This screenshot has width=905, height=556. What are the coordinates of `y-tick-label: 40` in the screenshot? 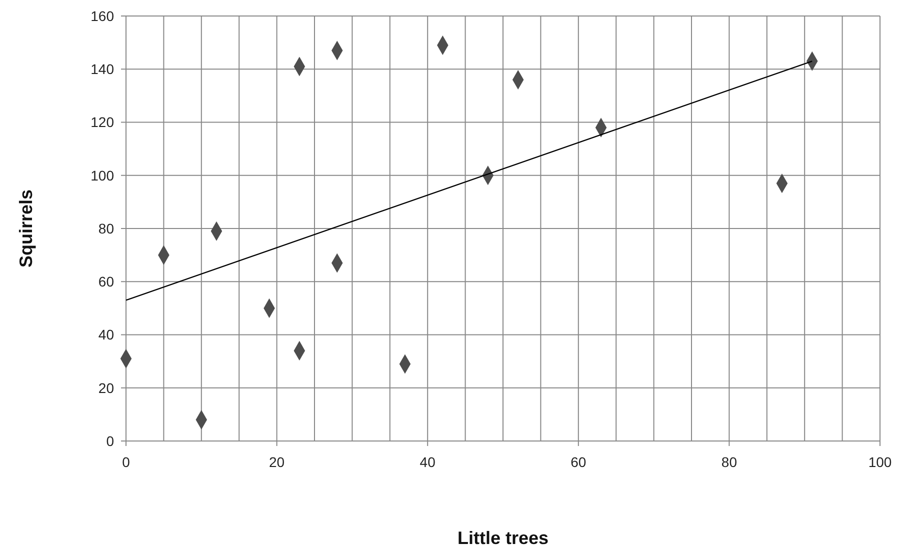 It's located at (106, 334).